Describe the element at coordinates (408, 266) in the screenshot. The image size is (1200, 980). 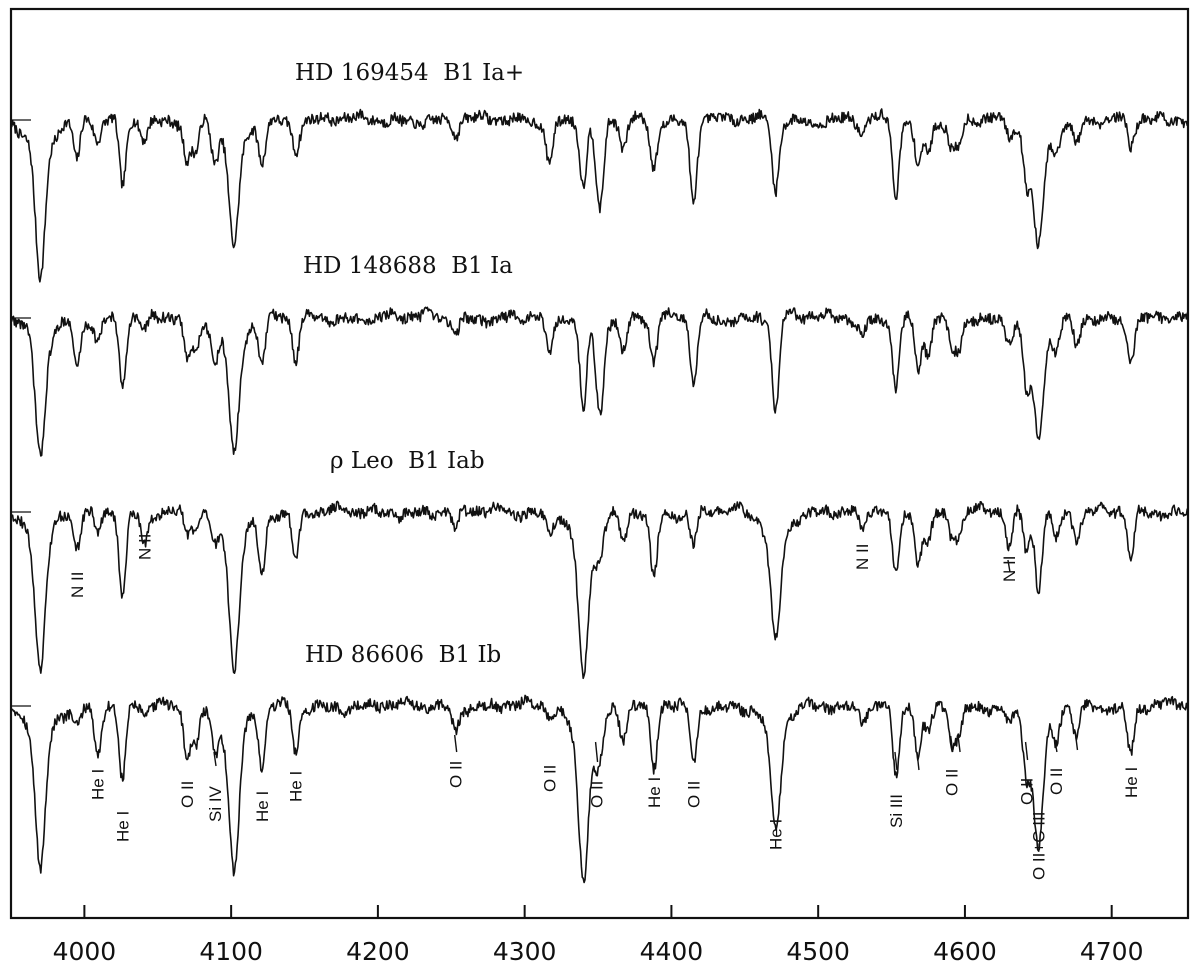
I see `spectrum-title: HD 148688 B1 Ia` at that location.